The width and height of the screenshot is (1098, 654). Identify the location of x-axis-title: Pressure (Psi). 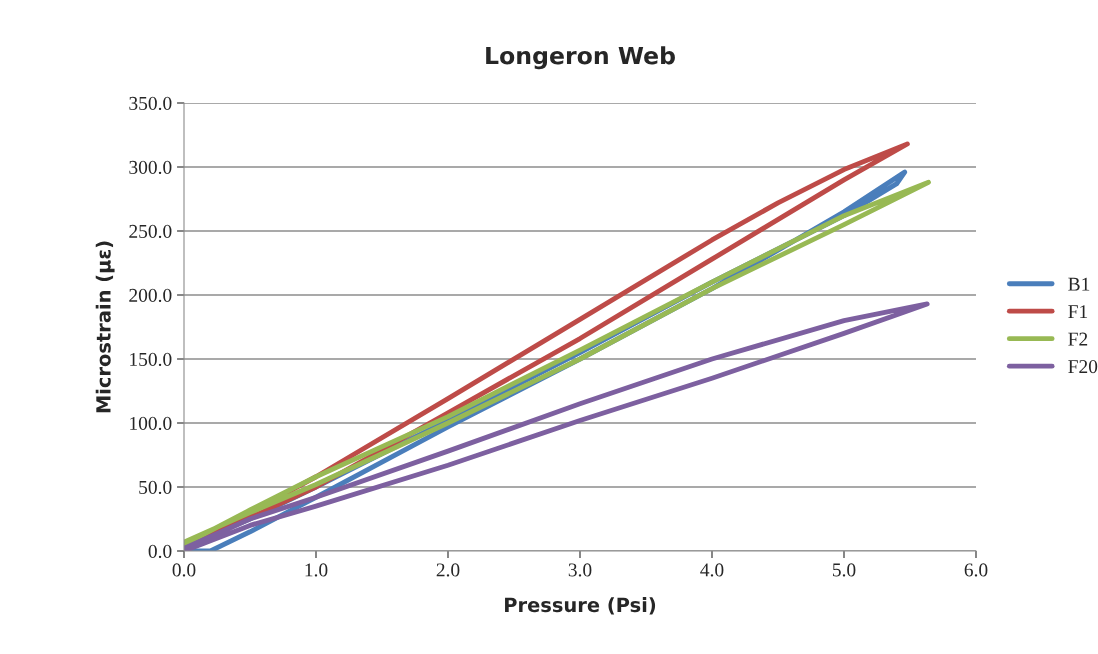
(580, 606).